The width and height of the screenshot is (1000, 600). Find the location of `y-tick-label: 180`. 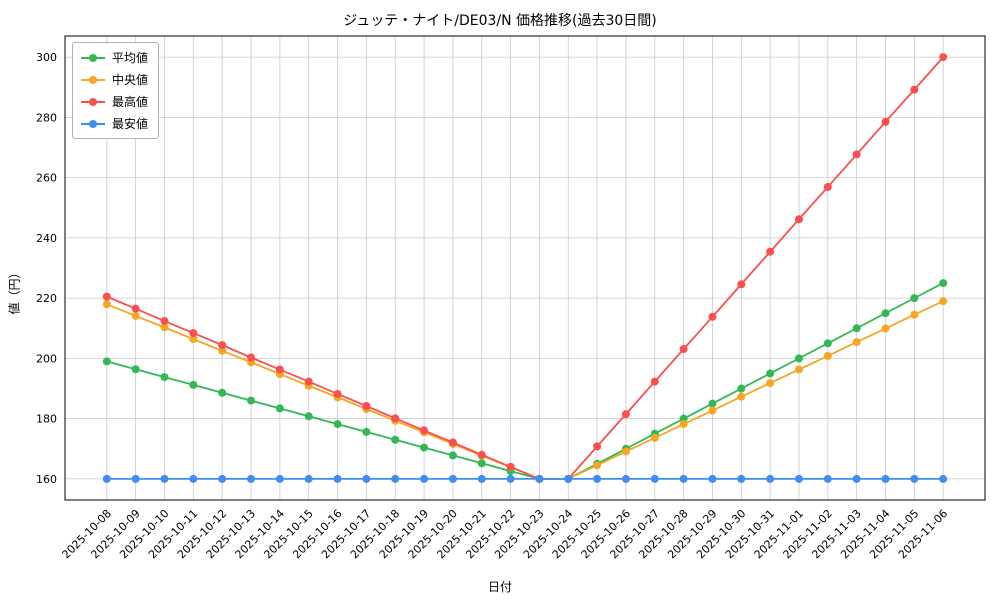

y-tick-label: 180 is located at coordinates (46, 419).